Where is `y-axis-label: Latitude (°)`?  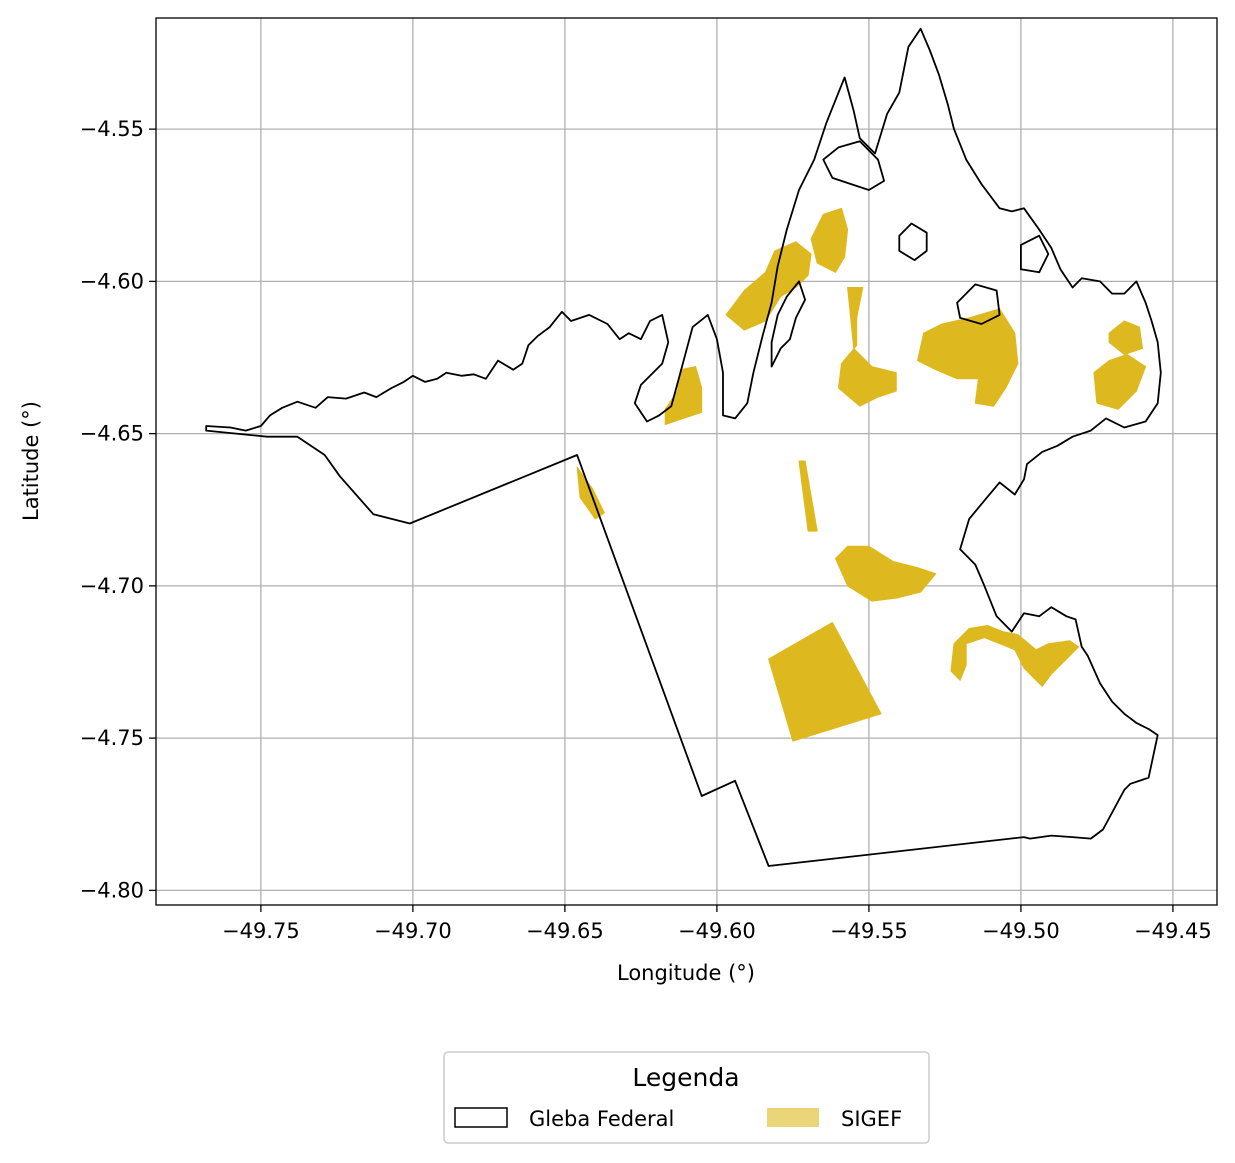 y-axis-label: Latitude (°) is located at coordinates (31, 461).